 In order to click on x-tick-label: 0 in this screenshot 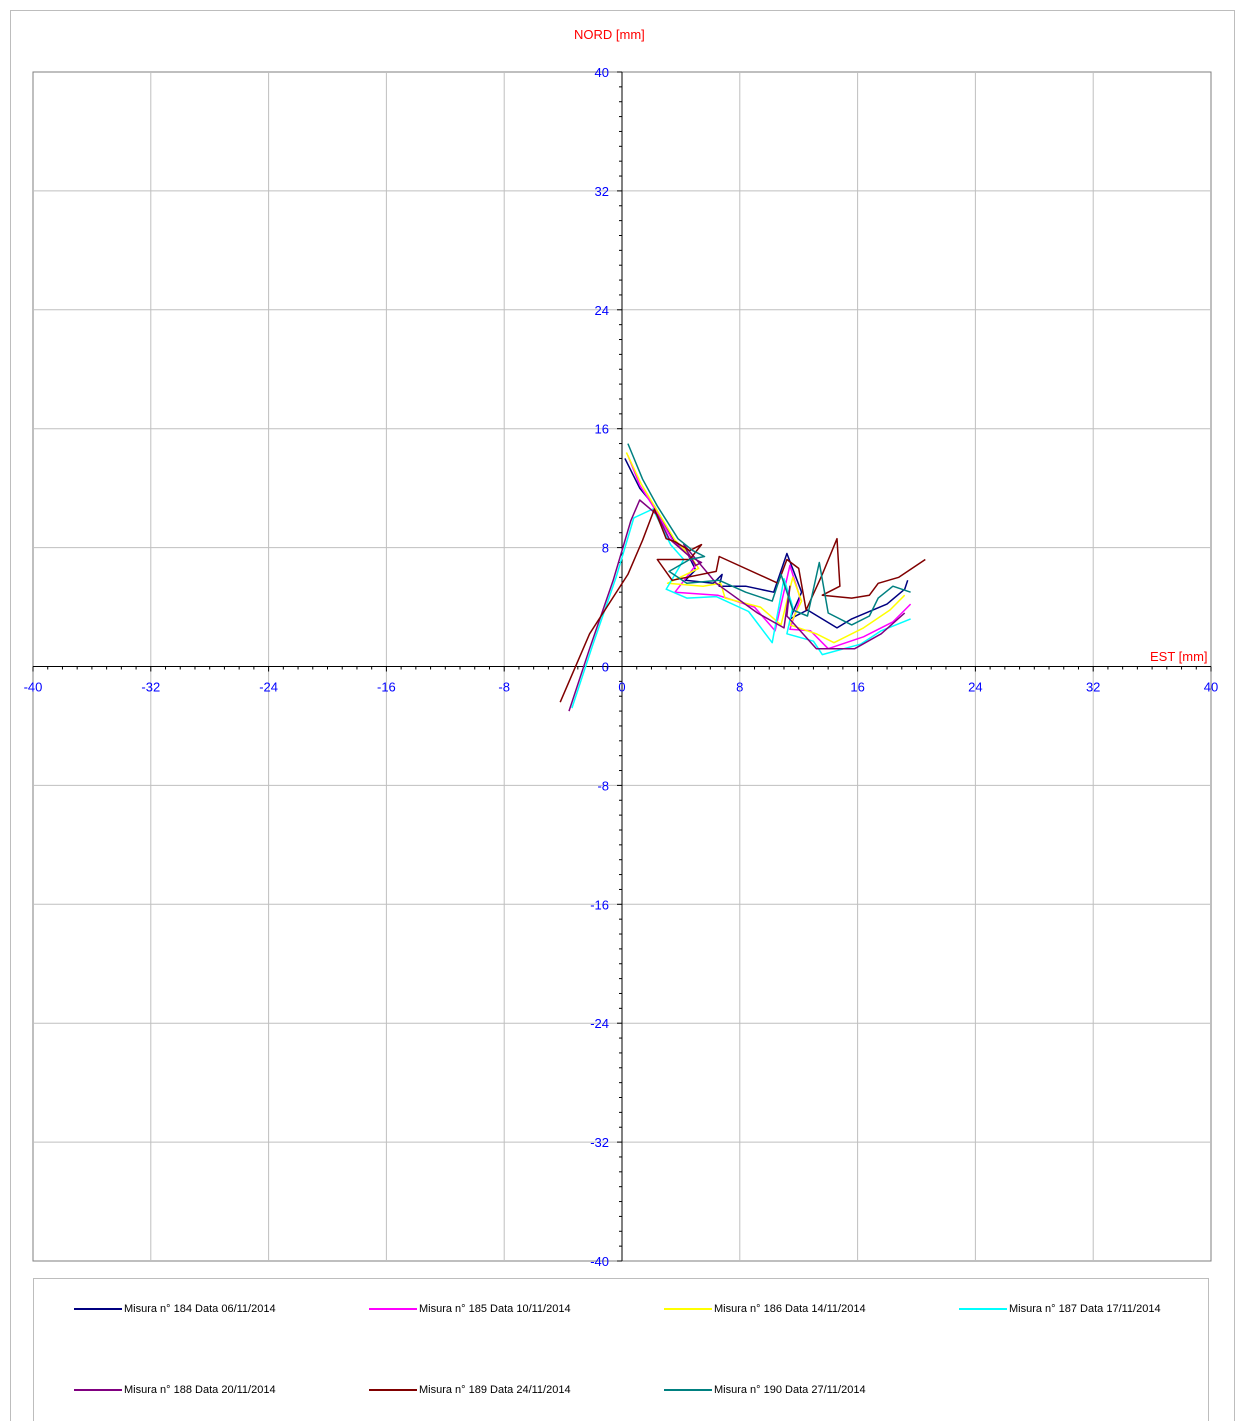, I will do `click(621, 687)`.